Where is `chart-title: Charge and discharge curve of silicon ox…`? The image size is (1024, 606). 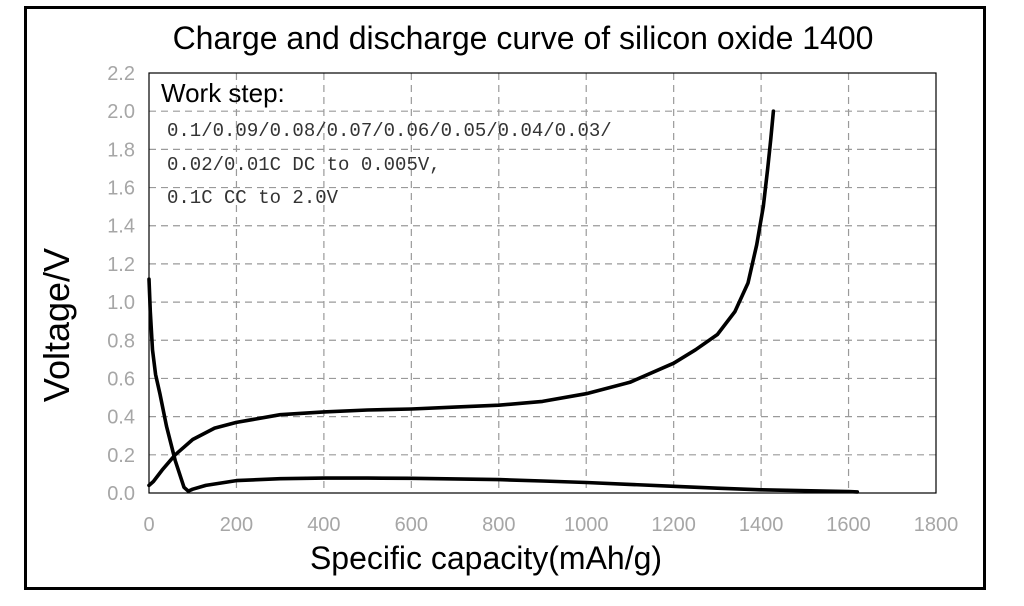 chart-title: Charge and discharge curve of silicon ox… is located at coordinates (523, 38).